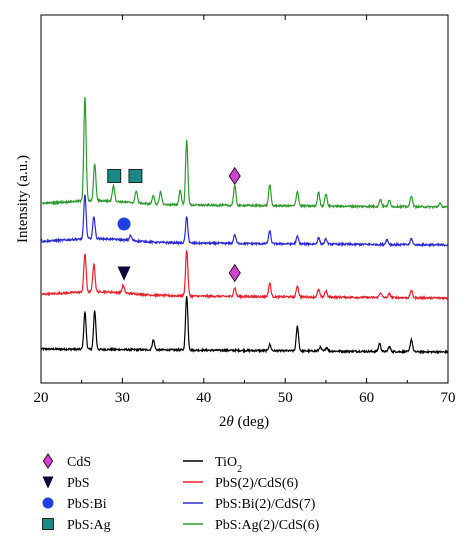 Image resolution: width=474 pixels, height=549 pixels. What do you see at coordinates (226, 462) in the screenshot?
I see `legend-series-name: TiO` at bounding box center [226, 462].